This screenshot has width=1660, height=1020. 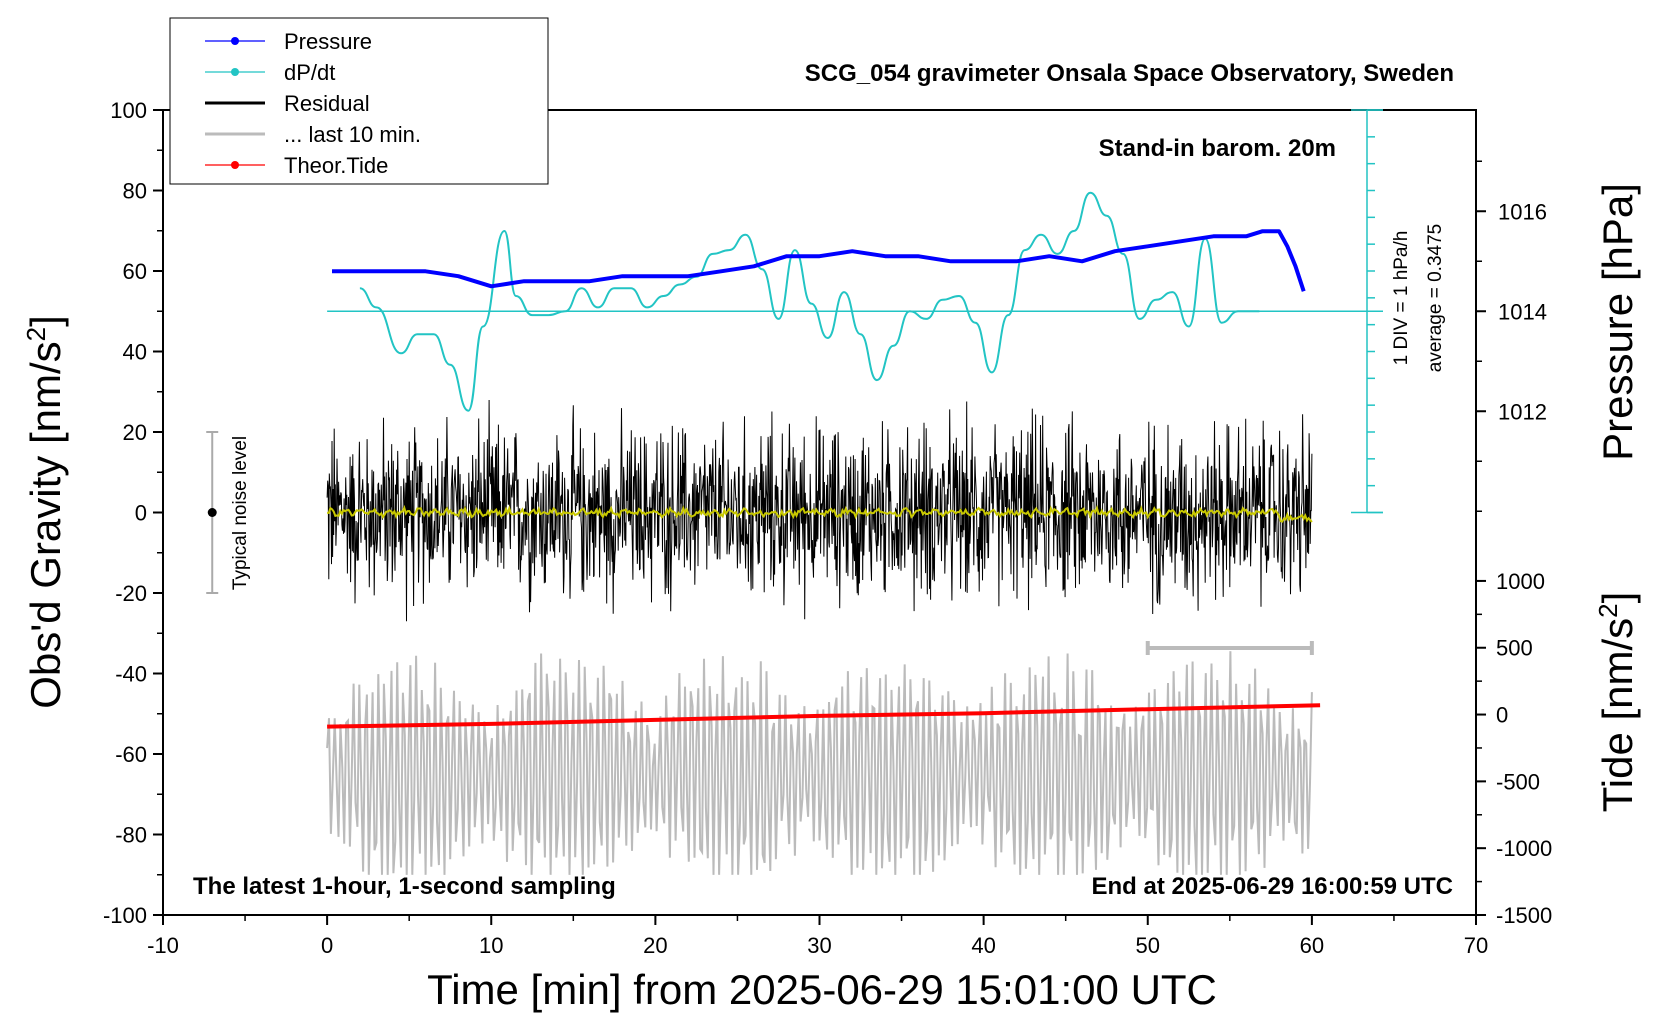 What do you see at coordinates (1312, 945) in the screenshot?
I see `x-tick-label: 60` at bounding box center [1312, 945].